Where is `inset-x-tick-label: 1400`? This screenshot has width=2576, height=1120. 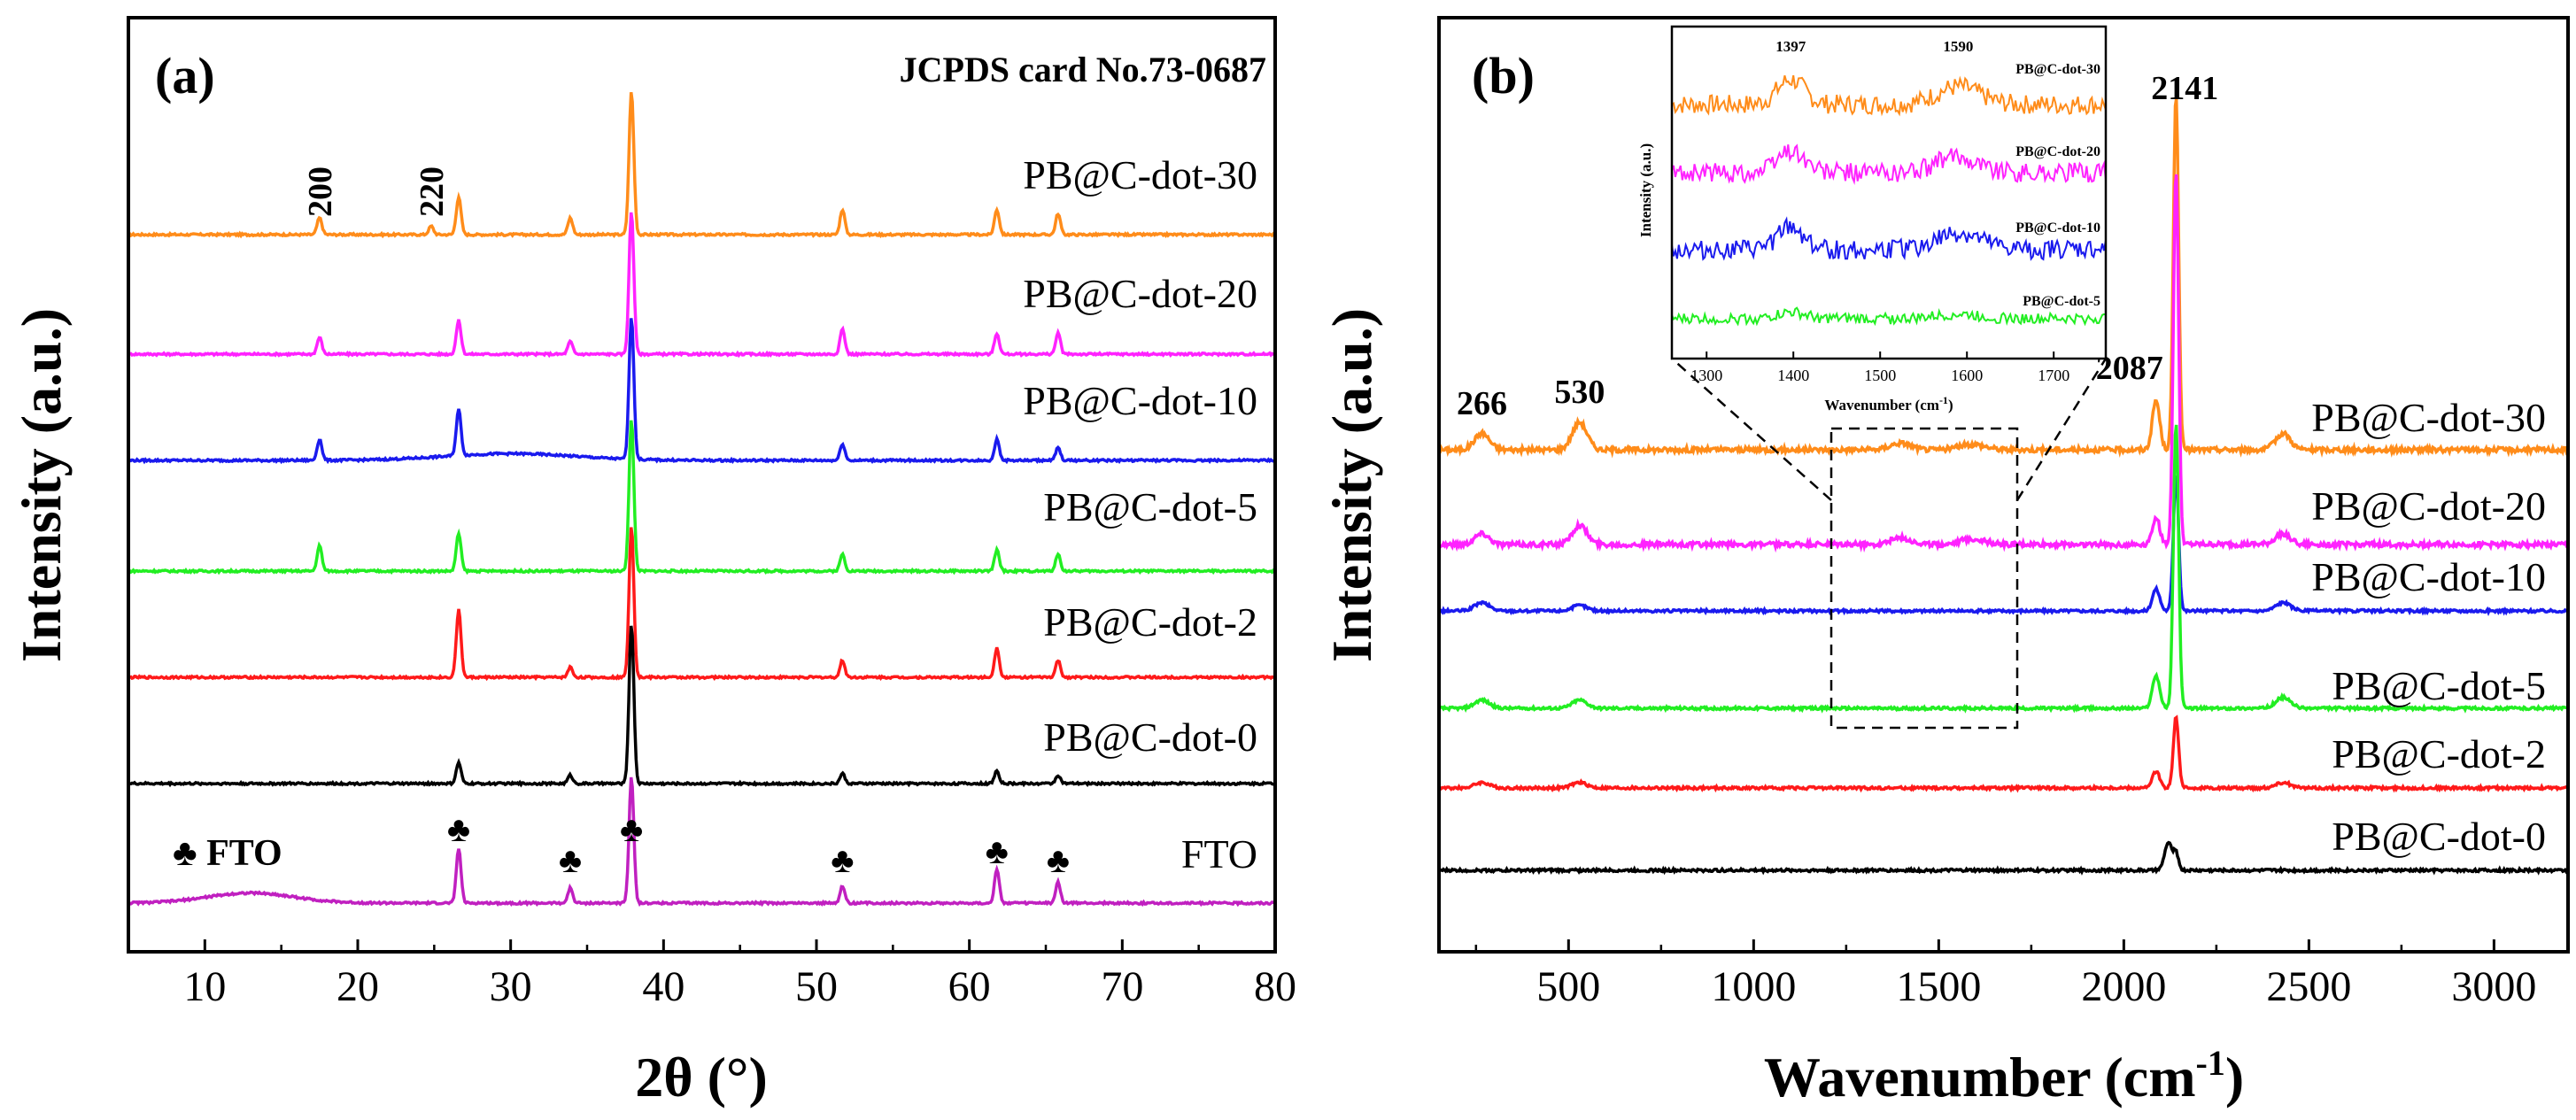 inset-x-tick-label: 1400 is located at coordinates (1793, 376).